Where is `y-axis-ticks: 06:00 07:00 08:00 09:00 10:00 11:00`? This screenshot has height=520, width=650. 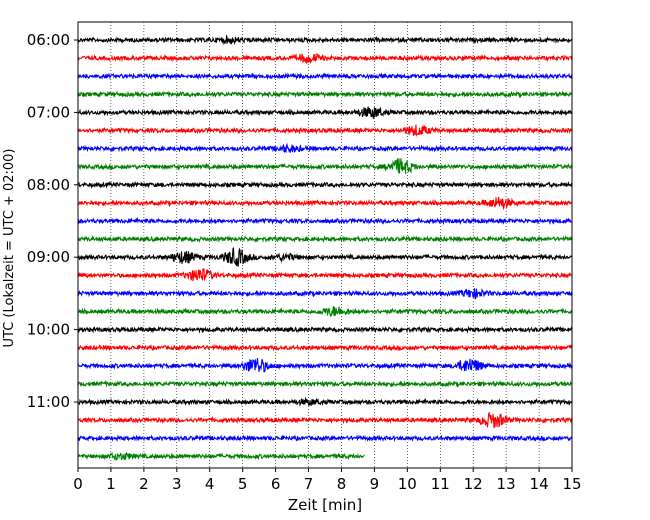
y-axis-ticks: 06:00 07:00 08:00 09:00 10:00 11:00 is located at coordinates (52, 221).